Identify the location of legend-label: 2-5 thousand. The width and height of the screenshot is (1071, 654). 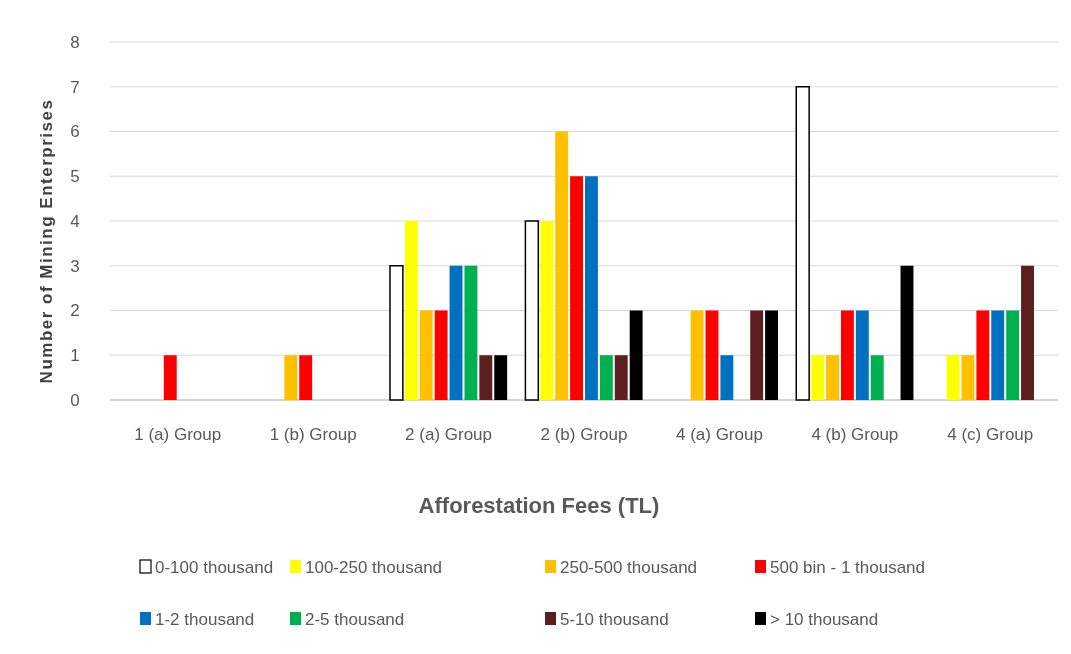
(355, 619).